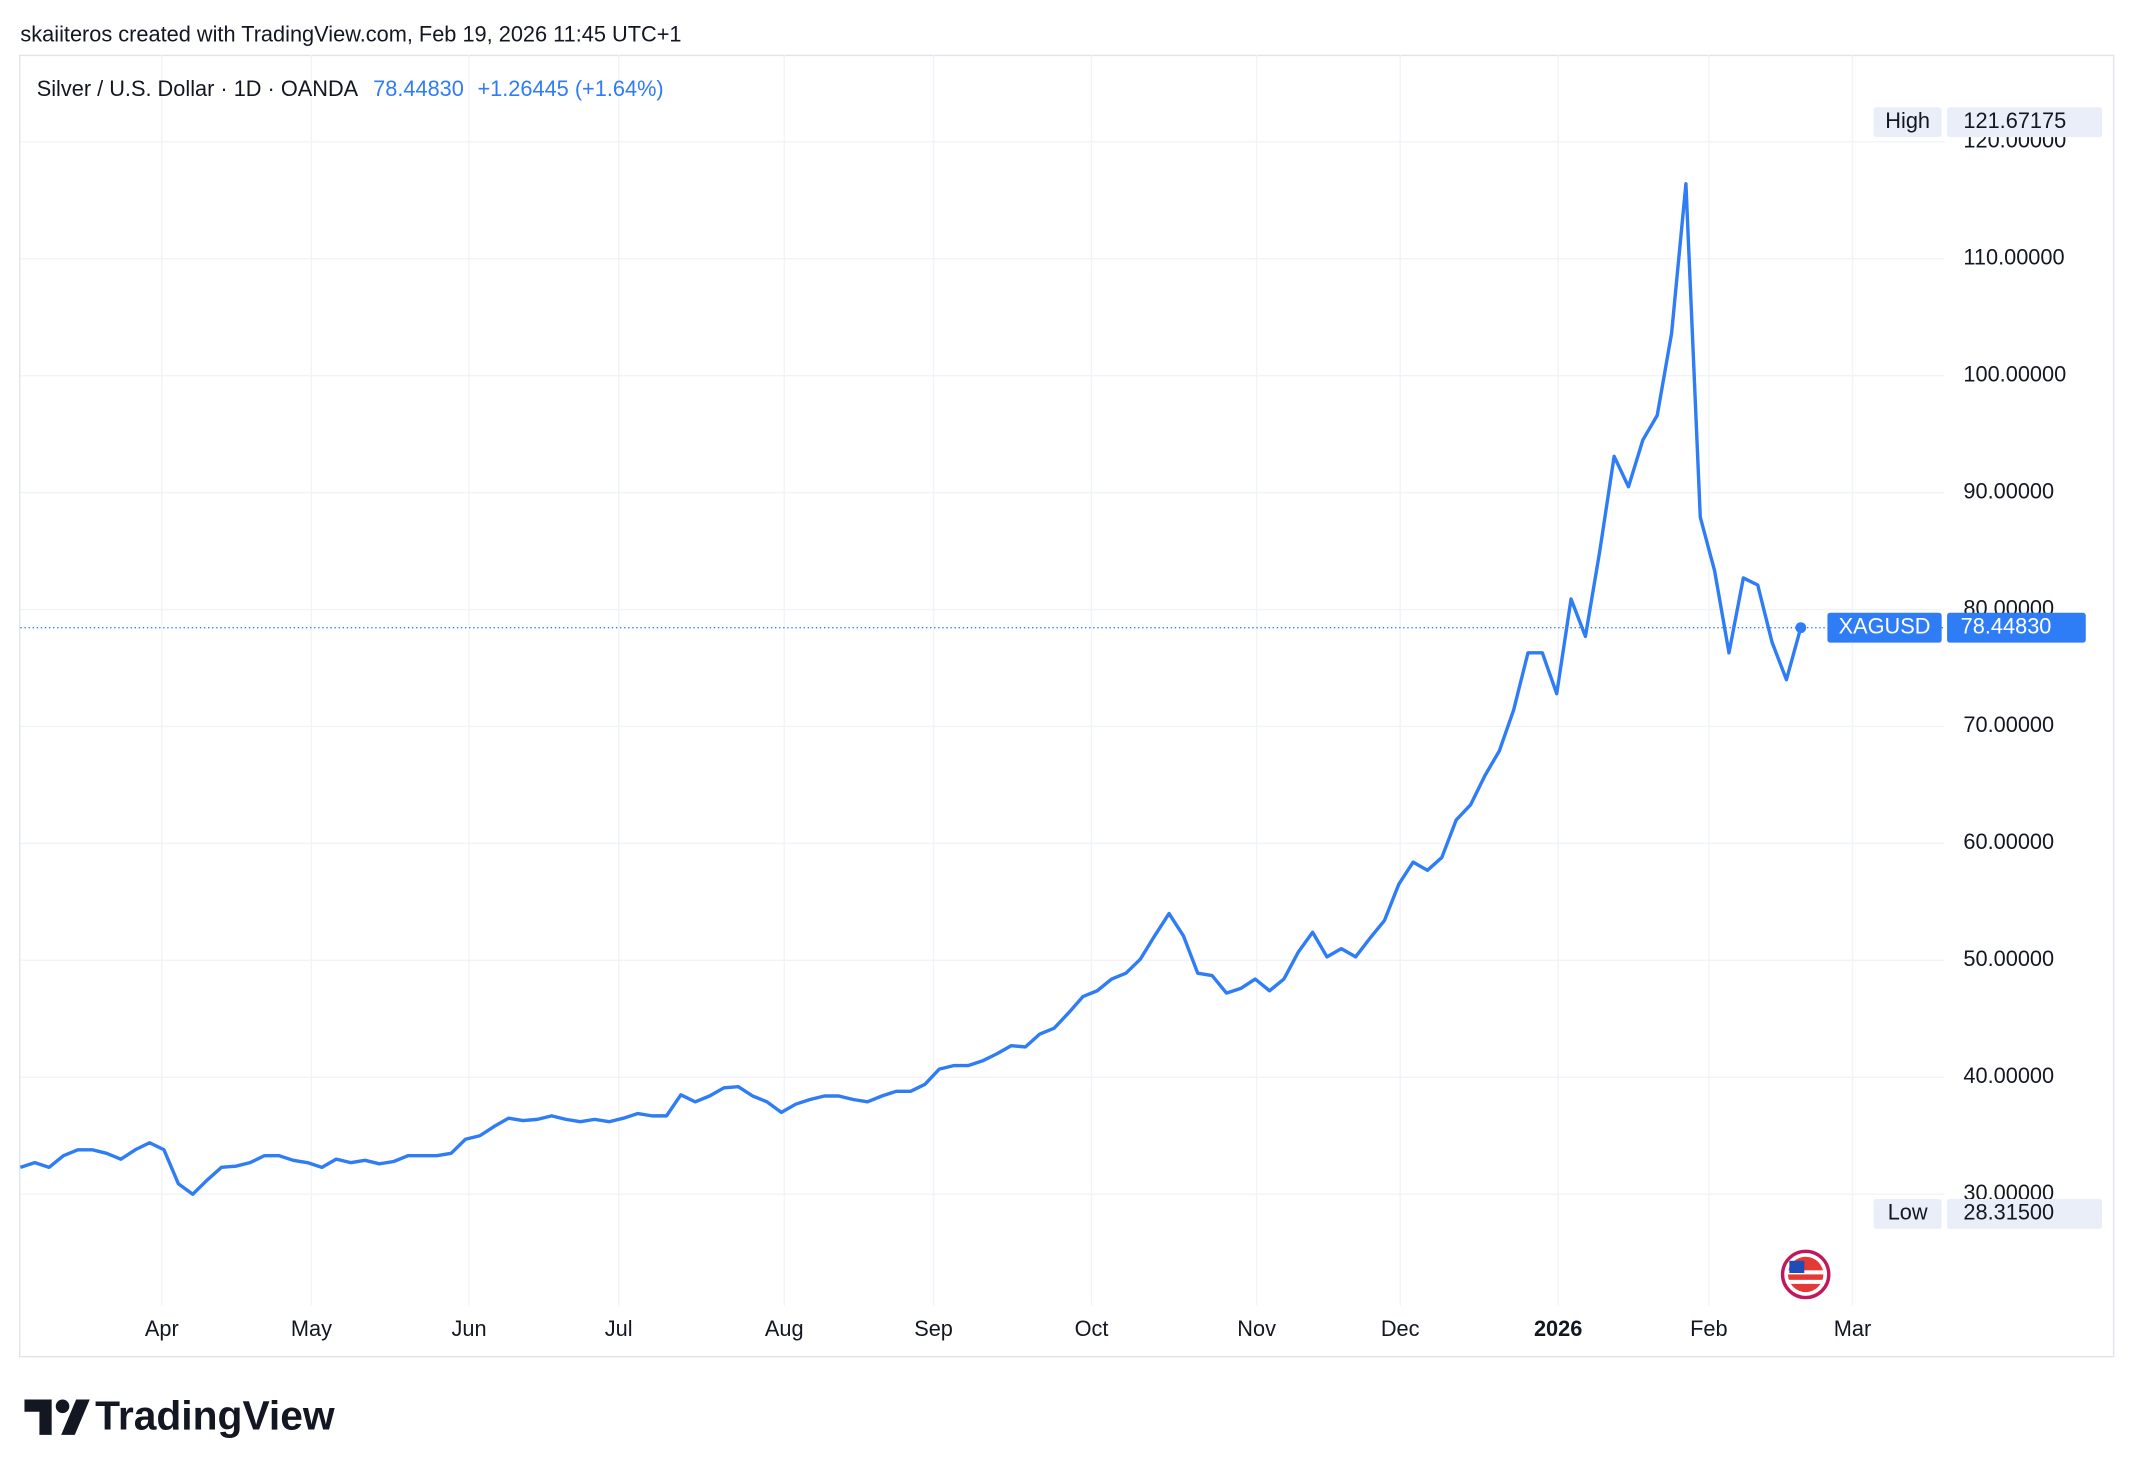 The height and width of the screenshot is (1476, 2132). What do you see at coordinates (57, 1417) in the screenshot?
I see `brand-logo` at bounding box center [57, 1417].